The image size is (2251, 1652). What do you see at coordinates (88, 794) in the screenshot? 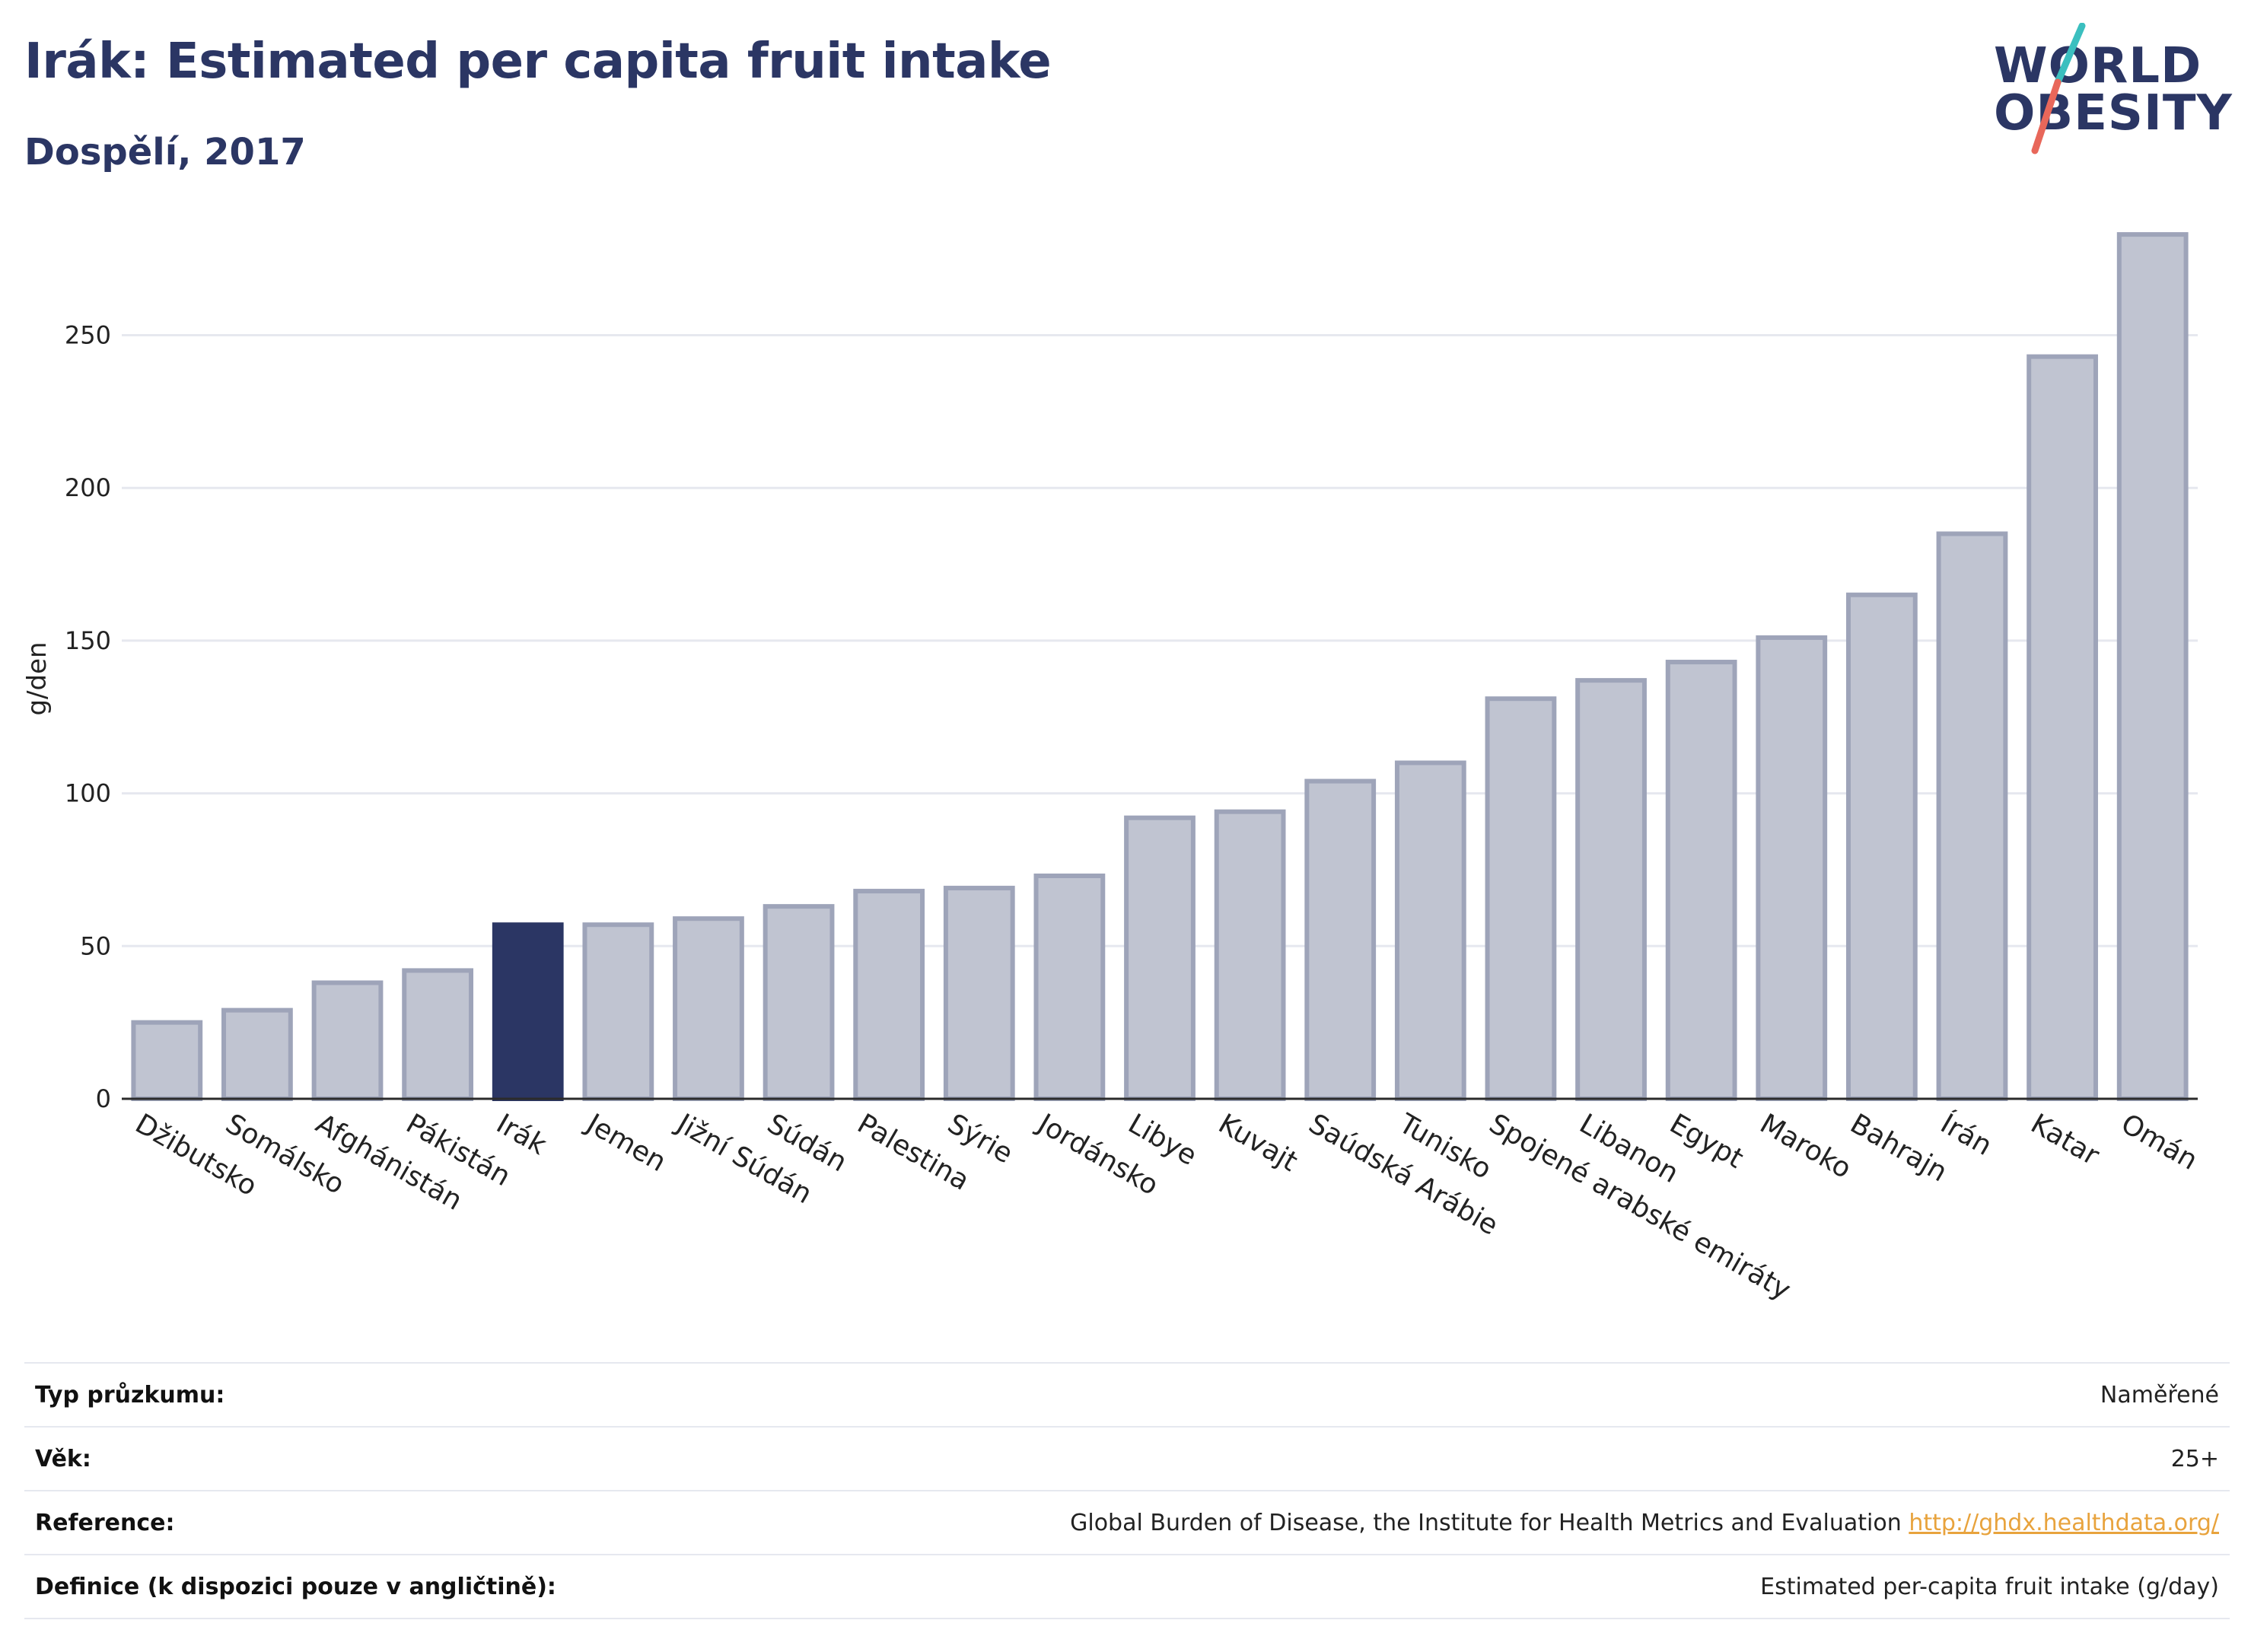
I see `y-tick-label: 100` at bounding box center [88, 794].